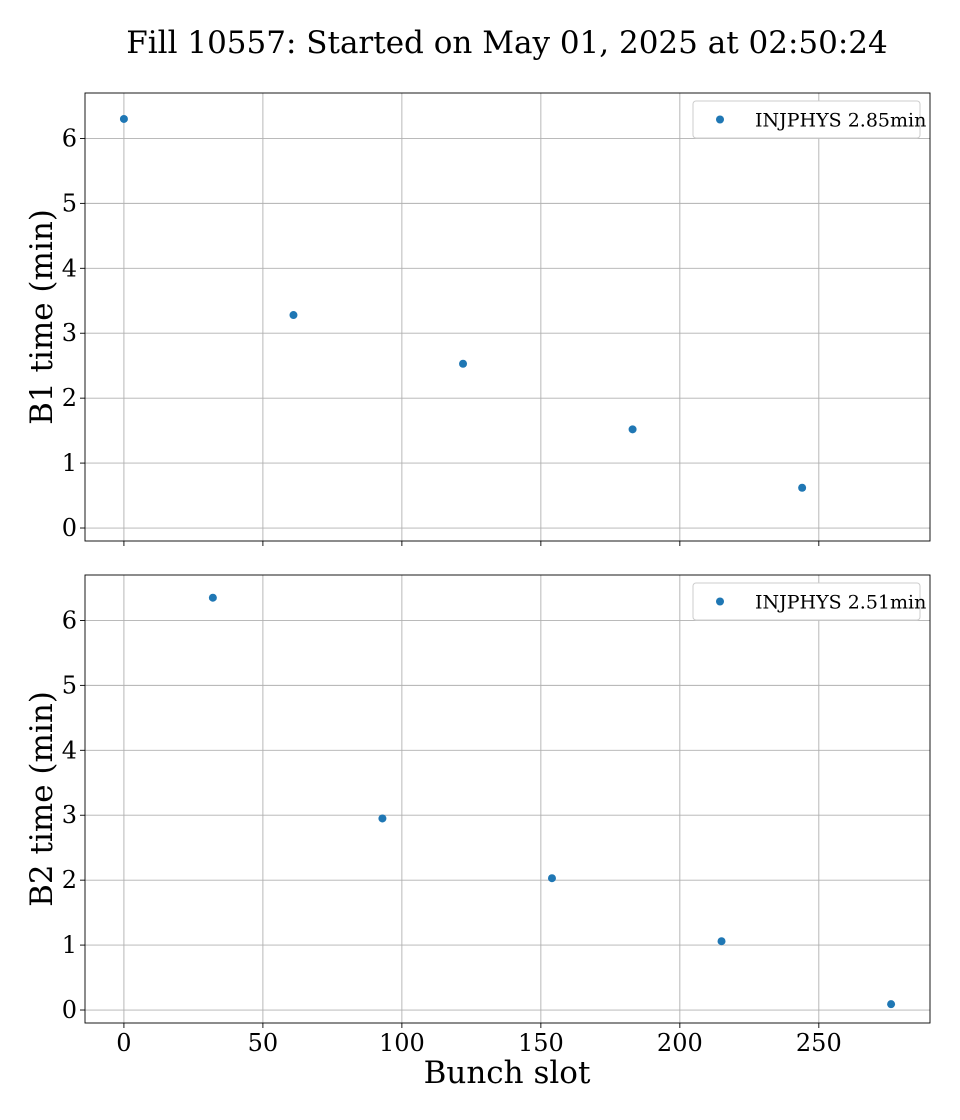 The height and width of the screenshot is (1120, 960). What do you see at coordinates (42, 799) in the screenshot?
I see `y-axis-label: B2 time (min)` at bounding box center [42, 799].